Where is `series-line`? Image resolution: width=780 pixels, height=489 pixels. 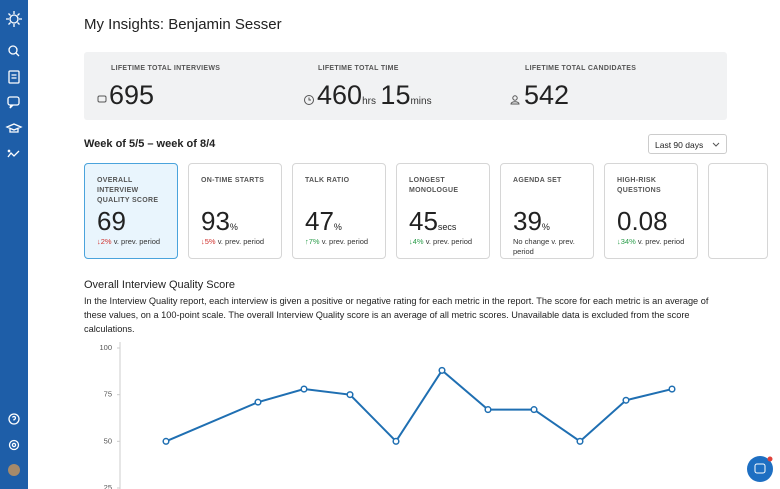 series-line is located at coordinates (419, 405).